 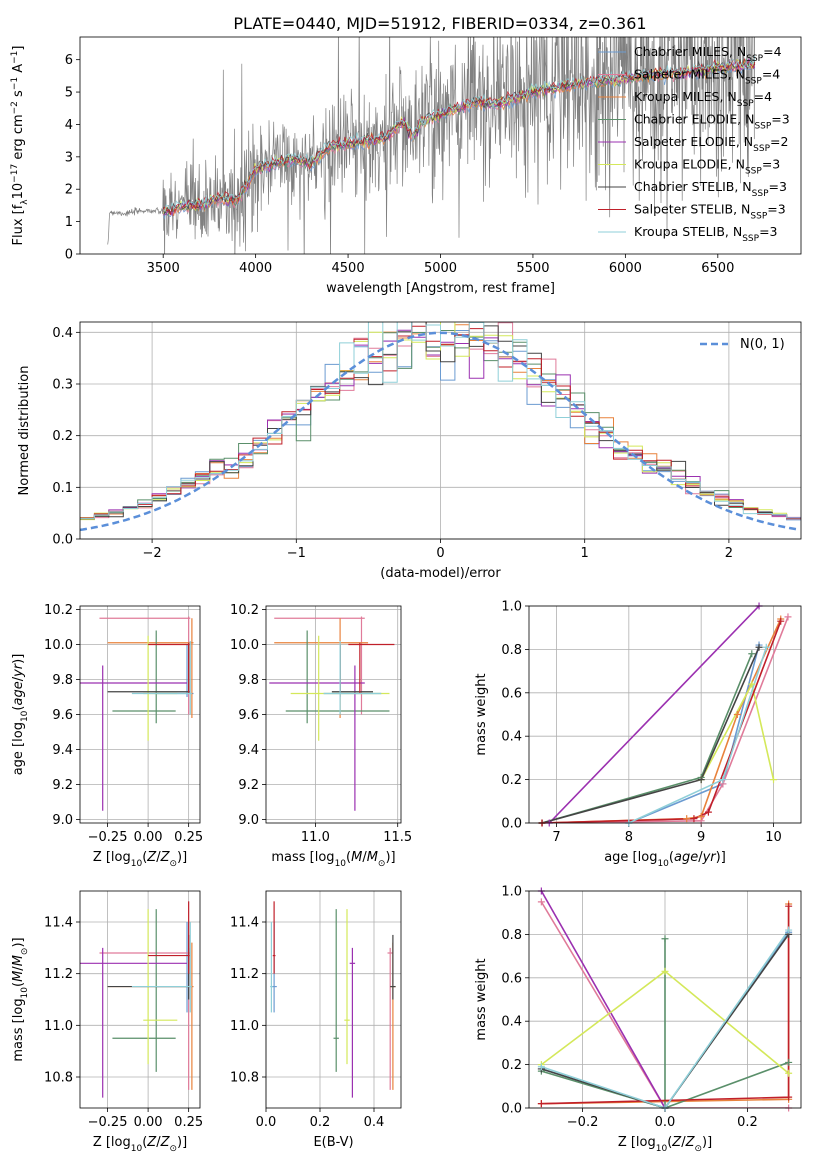 What do you see at coordinates (711, 144) in the screenshot?
I see `legend-label: Salpeter ELODIE, NSSP=2` at bounding box center [711, 144].